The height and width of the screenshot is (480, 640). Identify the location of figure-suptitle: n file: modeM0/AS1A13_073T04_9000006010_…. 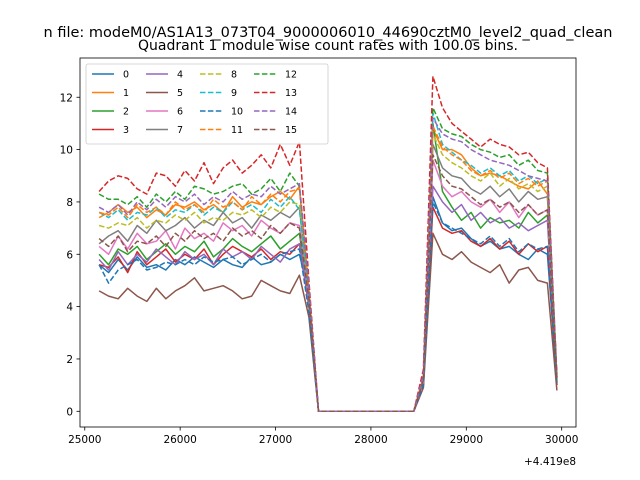
(328, 33).